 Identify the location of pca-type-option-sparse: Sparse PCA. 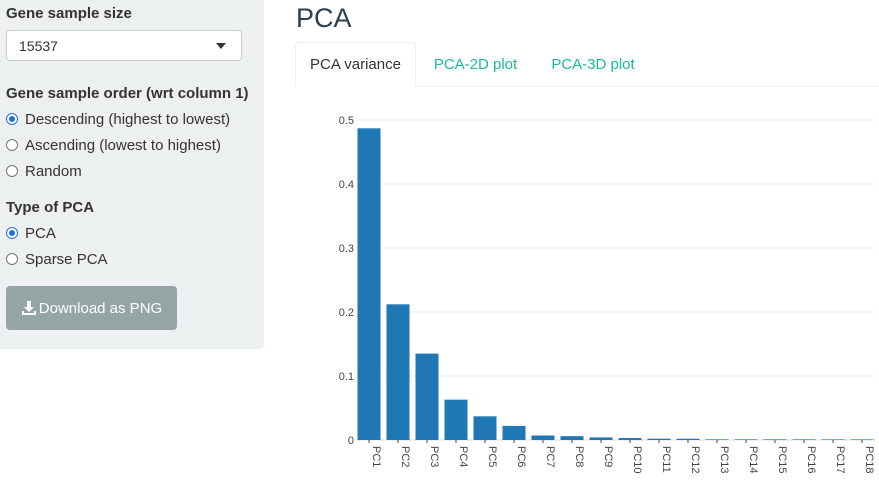
(57, 259).